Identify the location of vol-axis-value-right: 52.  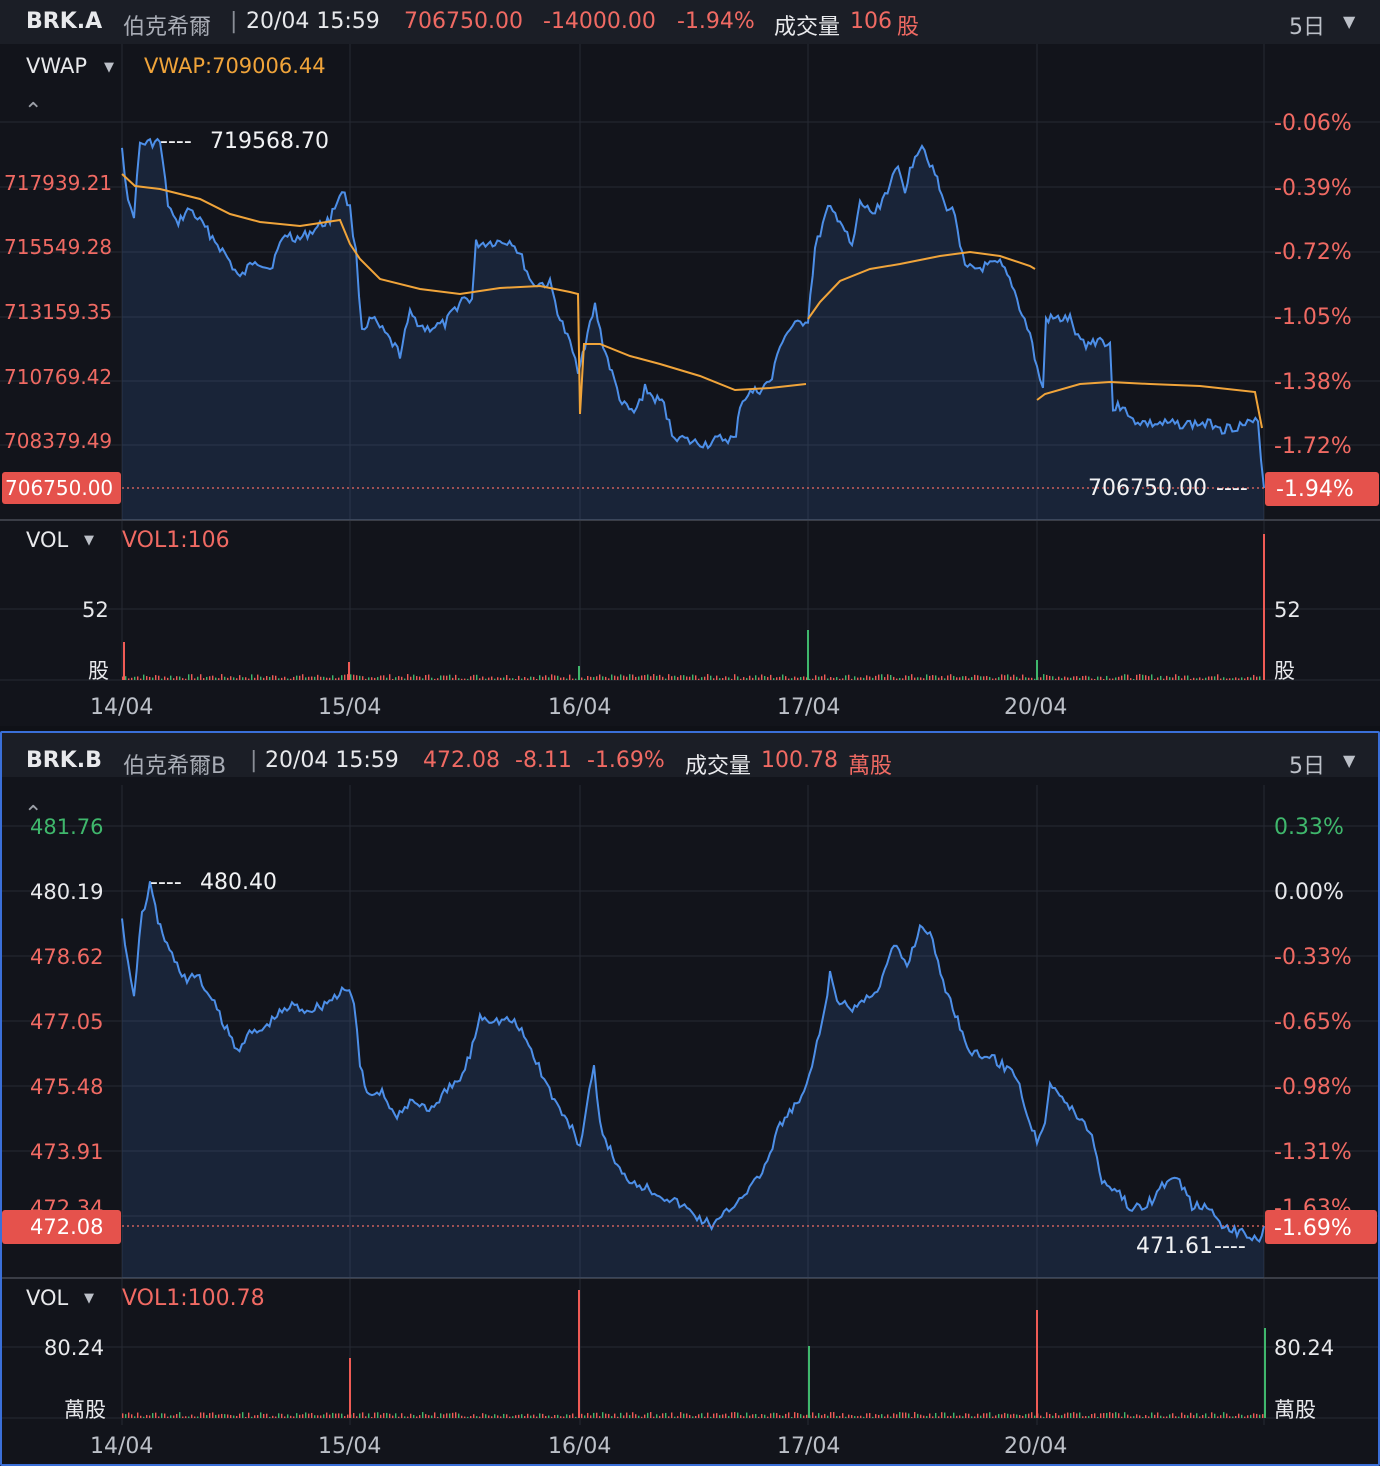
(1287, 610).